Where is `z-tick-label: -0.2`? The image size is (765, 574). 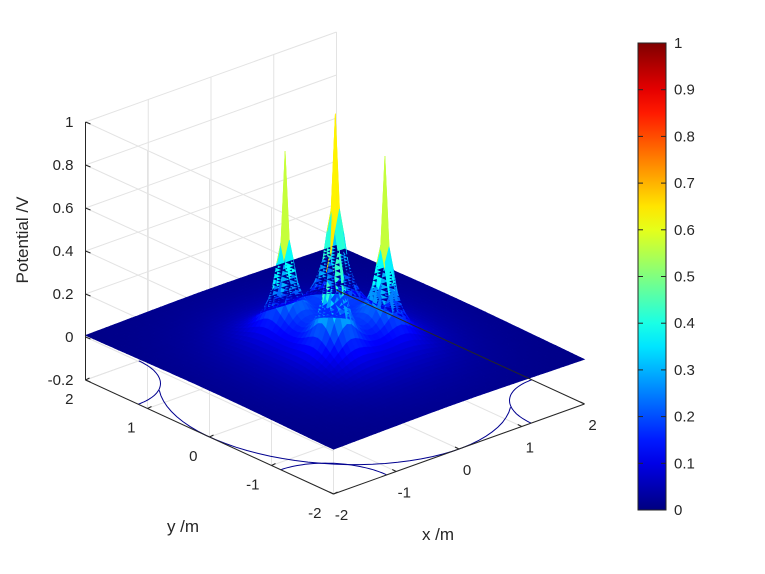
z-tick-label: -0.2 is located at coordinates (61, 380).